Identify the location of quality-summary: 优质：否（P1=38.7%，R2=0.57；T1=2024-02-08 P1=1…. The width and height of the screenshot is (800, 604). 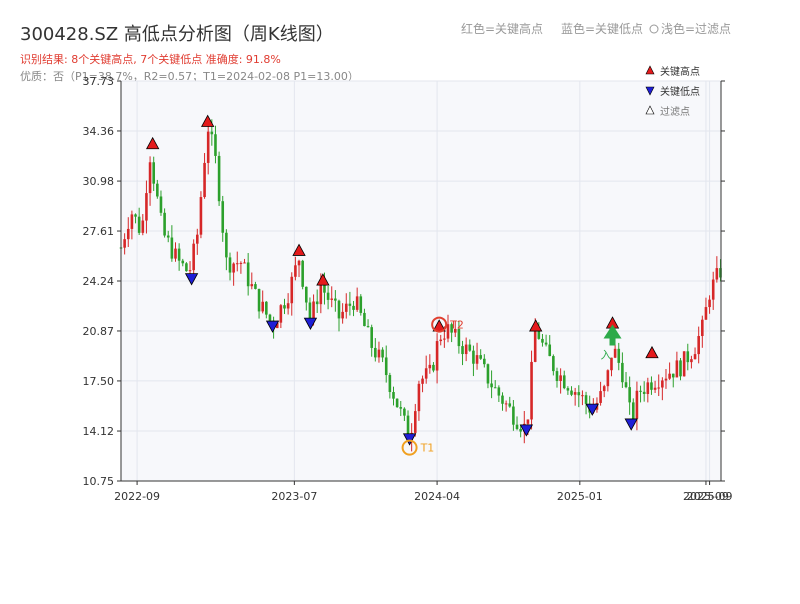
(189, 76).